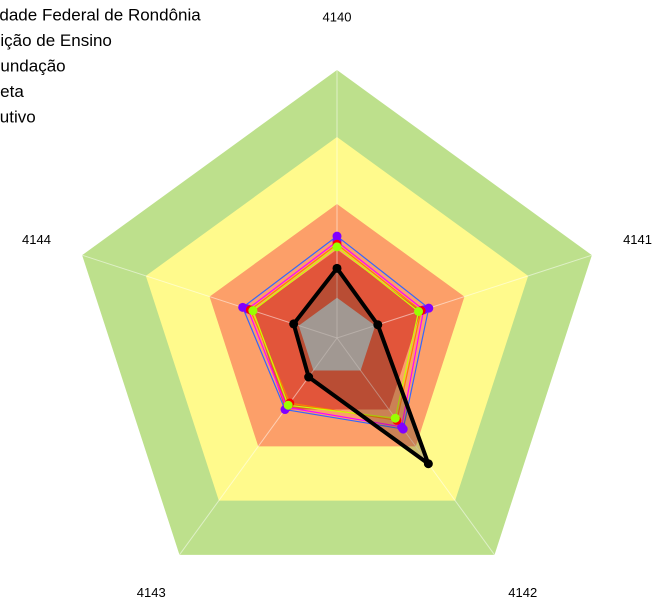 The width and height of the screenshot is (662, 610). Describe the element at coordinates (415, 446) in the screenshot. I see `spoke` at that location.